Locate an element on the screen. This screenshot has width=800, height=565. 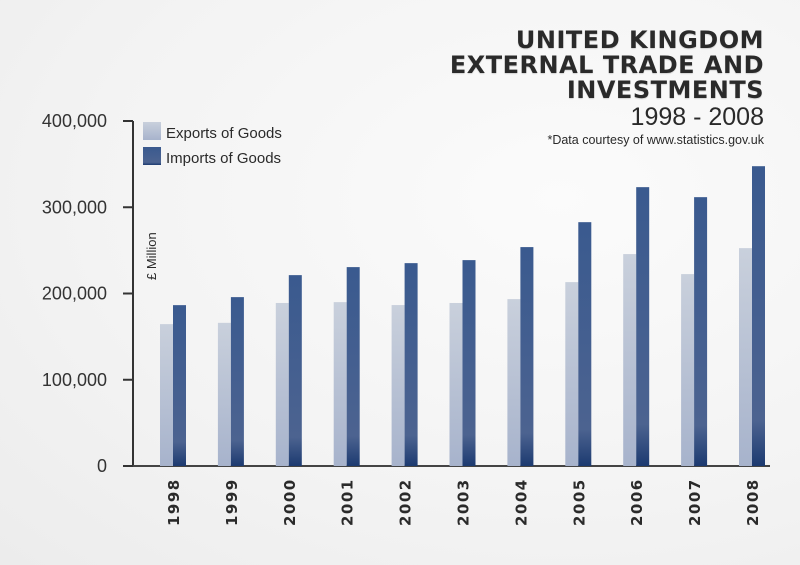
bar-exports-2008 is located at coordinates (745, 357).